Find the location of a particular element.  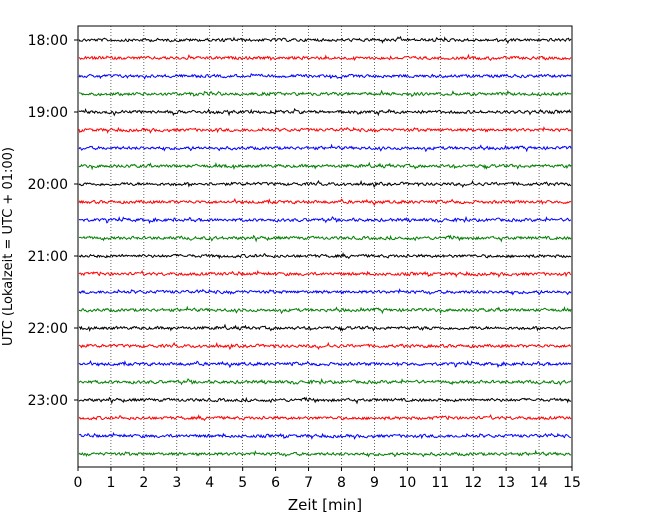

x-tick-label: 11 is located at coordinates (440, 483).